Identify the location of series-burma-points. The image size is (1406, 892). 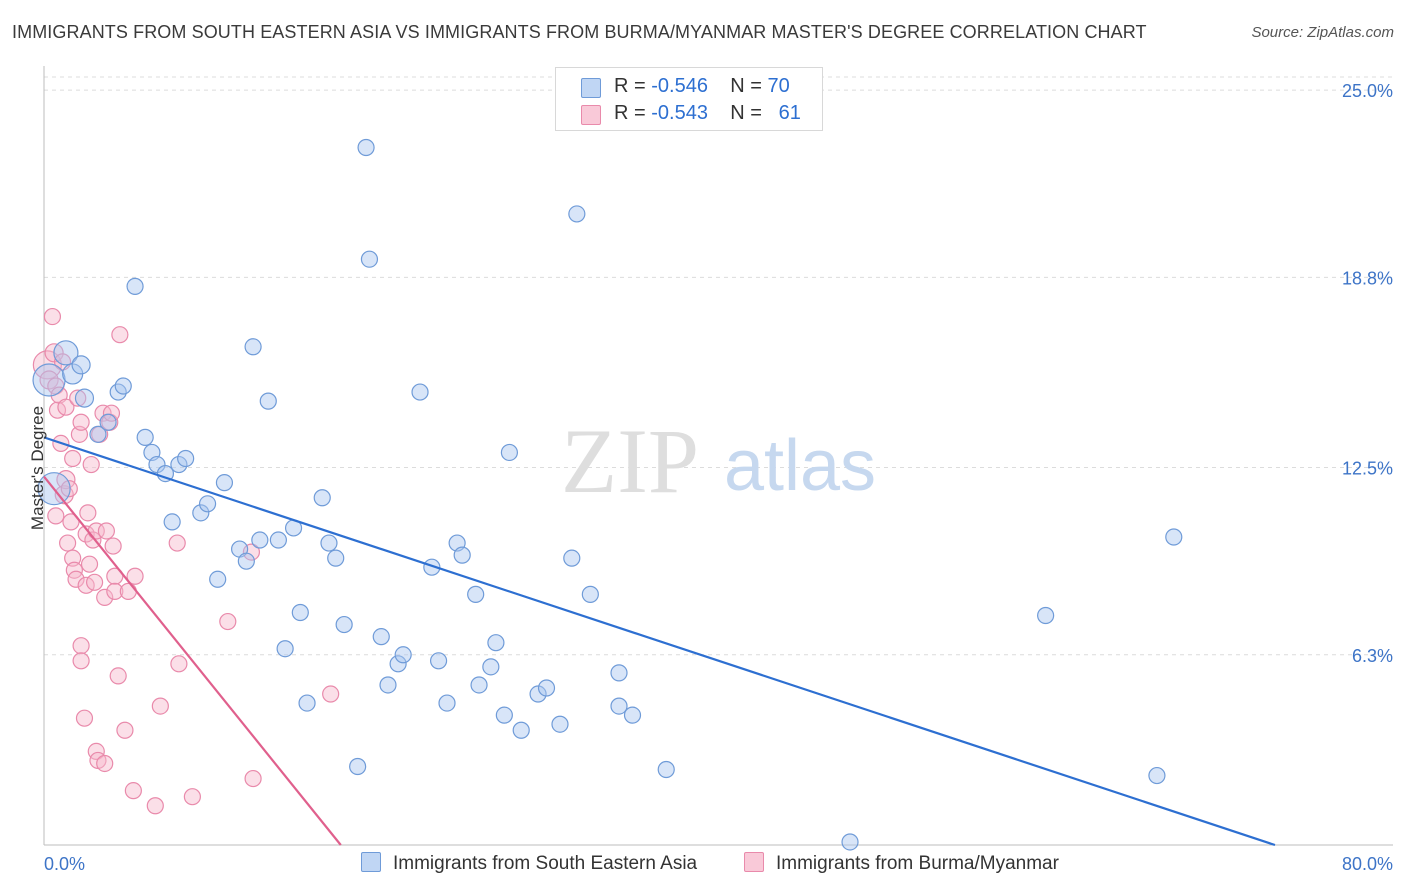
(186, 561).